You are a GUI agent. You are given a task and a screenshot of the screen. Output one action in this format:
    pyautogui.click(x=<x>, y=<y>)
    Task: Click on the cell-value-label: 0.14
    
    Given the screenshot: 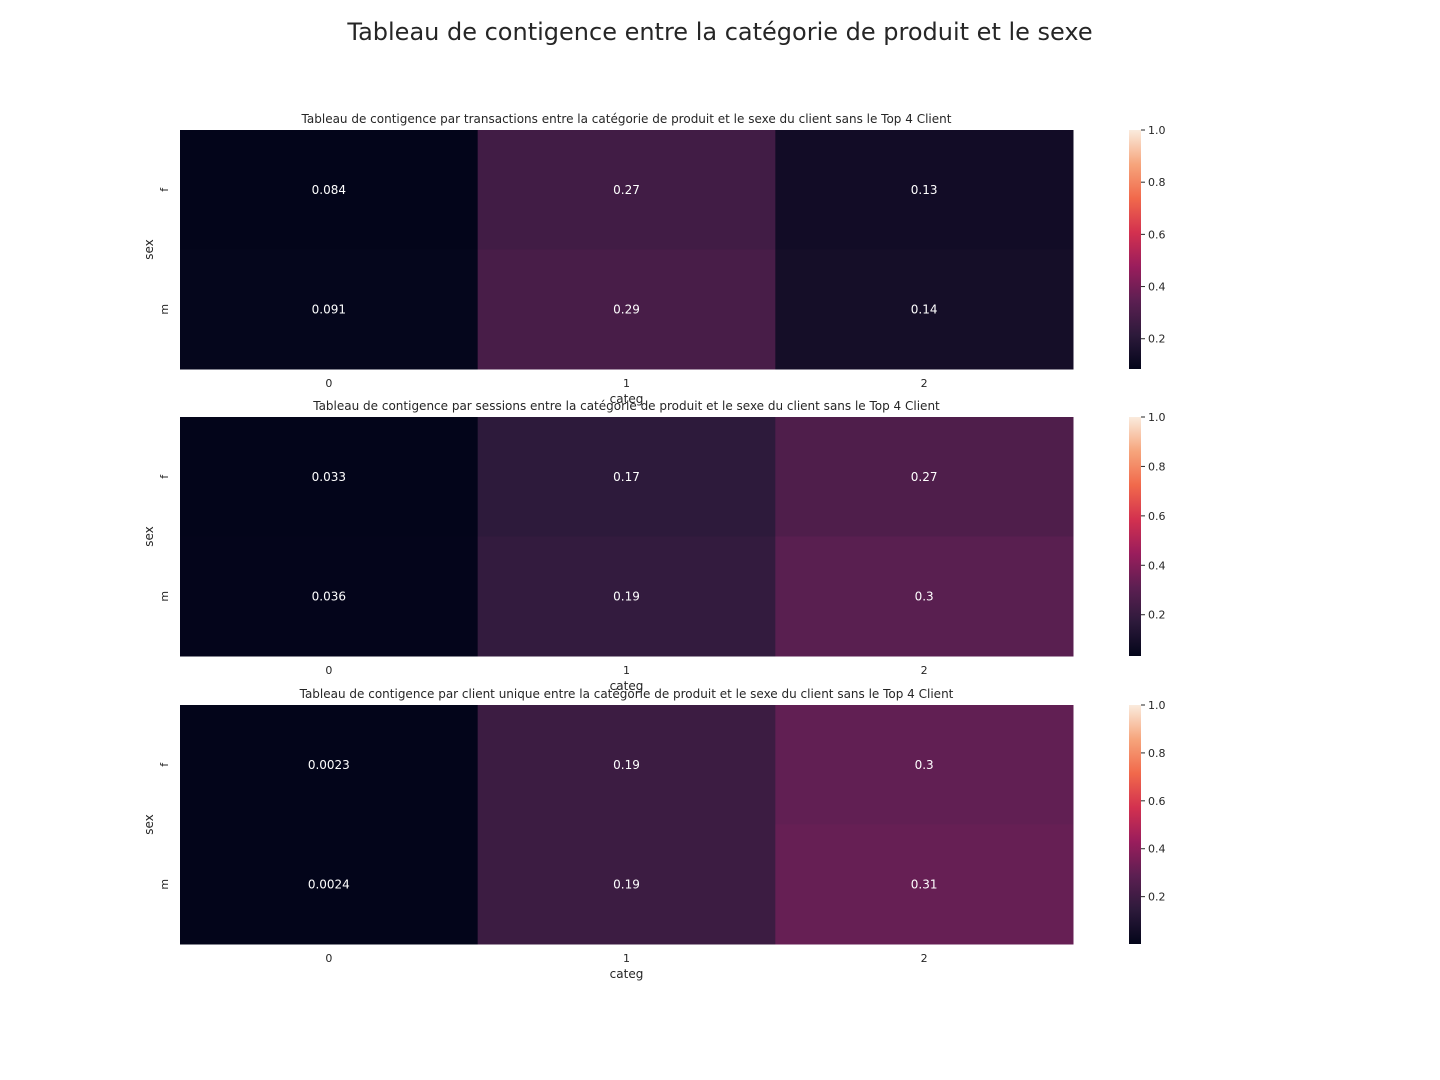 What is the action you would take?
    pyautogui.click(x=924, y=309)
    